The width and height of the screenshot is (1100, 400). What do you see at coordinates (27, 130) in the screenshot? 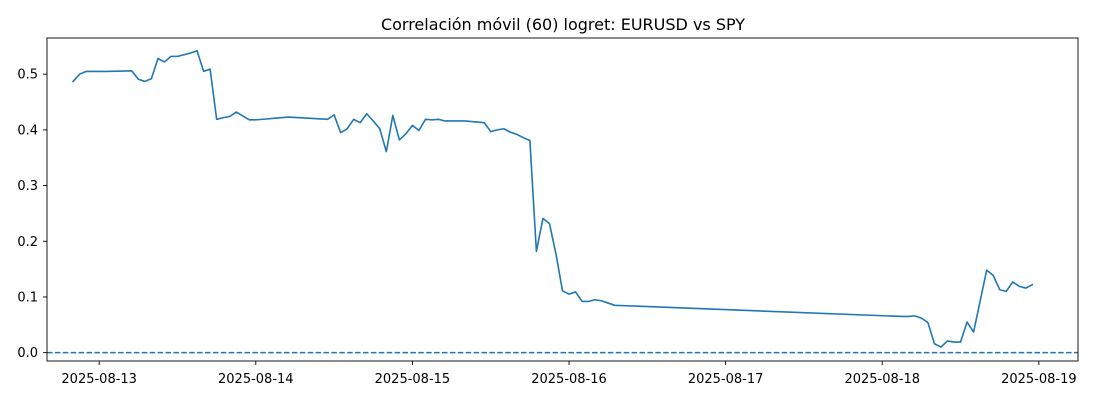
I see `y-tick-label: 0.4` at bounding box center [27, 130].